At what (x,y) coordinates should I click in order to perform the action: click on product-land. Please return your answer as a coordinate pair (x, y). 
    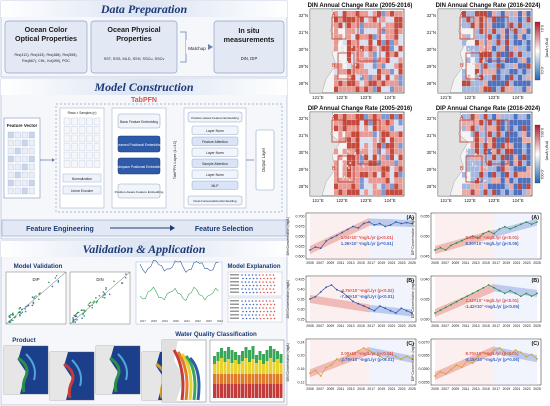
    Looking at the image, I should click on (153, 376).